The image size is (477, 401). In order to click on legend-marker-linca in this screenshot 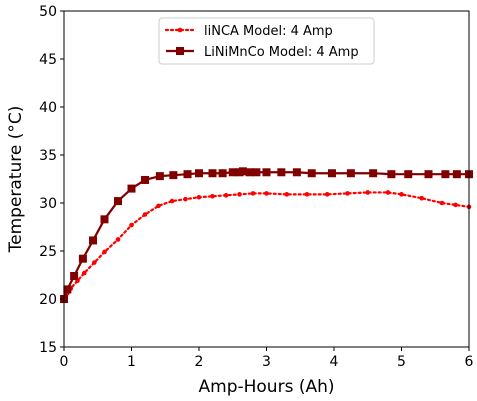, I will do `click(180, 30)`.